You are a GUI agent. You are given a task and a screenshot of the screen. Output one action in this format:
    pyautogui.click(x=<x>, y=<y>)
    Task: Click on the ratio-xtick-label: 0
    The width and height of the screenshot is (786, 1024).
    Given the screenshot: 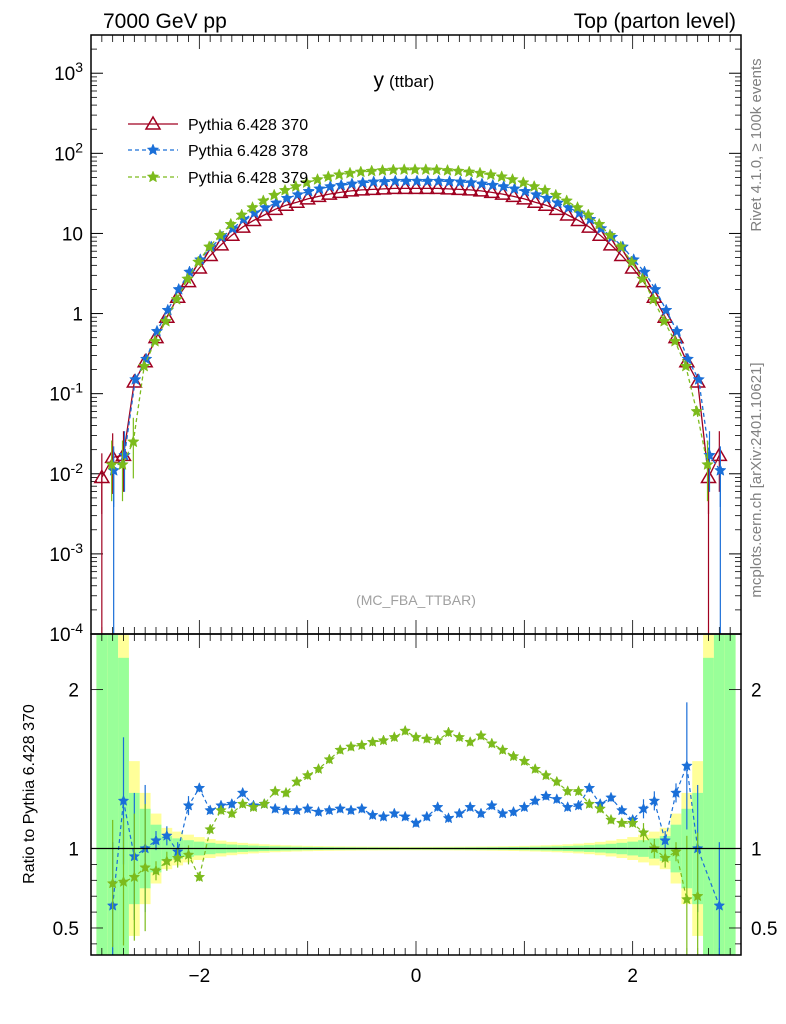 What is the action you would take?
    pyautogui.click(x=416, y=976)
    